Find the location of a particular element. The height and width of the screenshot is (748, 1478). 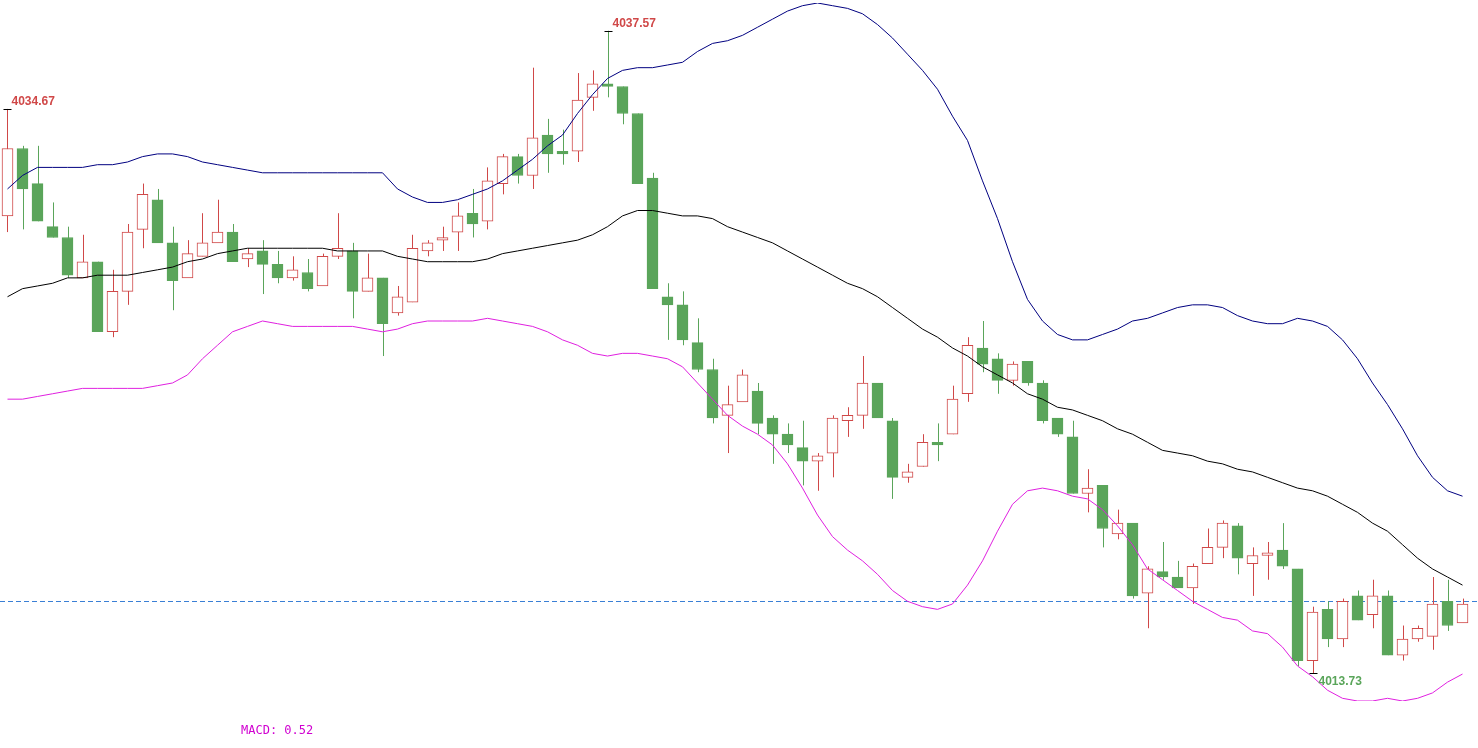

text: 4037.57 is located at coordinates (634, 22).